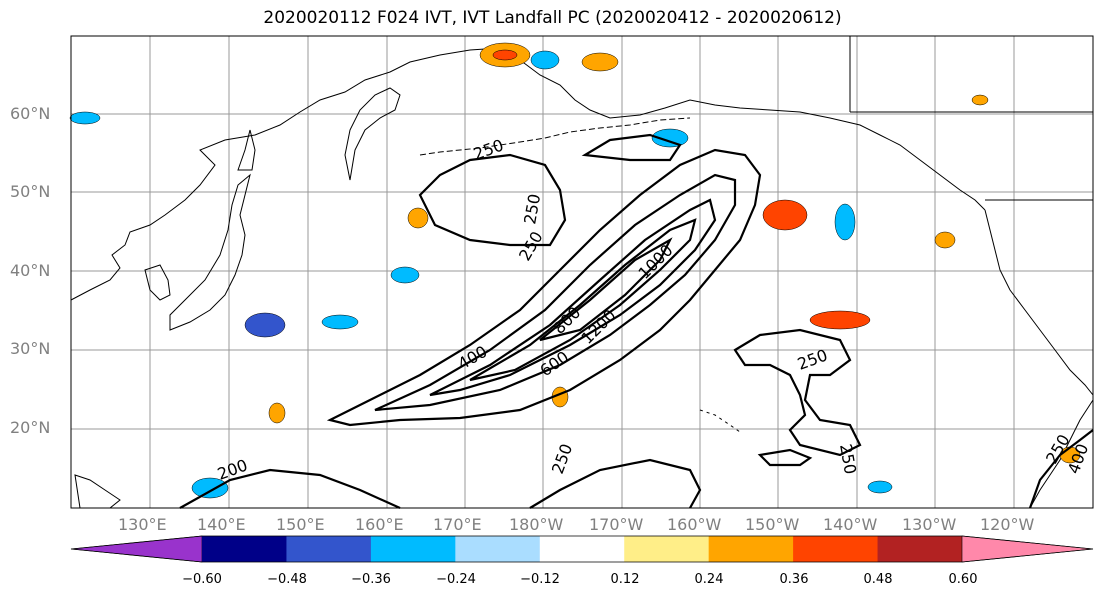 This screenshot has width=1105, height=601. What do you see at coordinates (1027, 549) in the screenshot?
I see `colorbar-extend-high` at bounding box center [1027, 549].